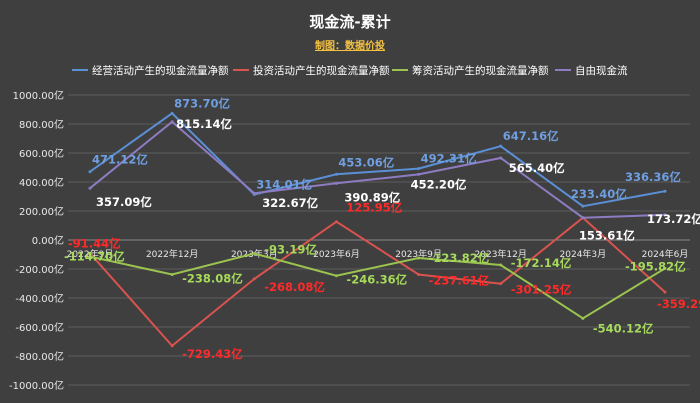 This screenshot has height=403, width=700. I want to click on data-label: -93.19亿, so click(290, 250).